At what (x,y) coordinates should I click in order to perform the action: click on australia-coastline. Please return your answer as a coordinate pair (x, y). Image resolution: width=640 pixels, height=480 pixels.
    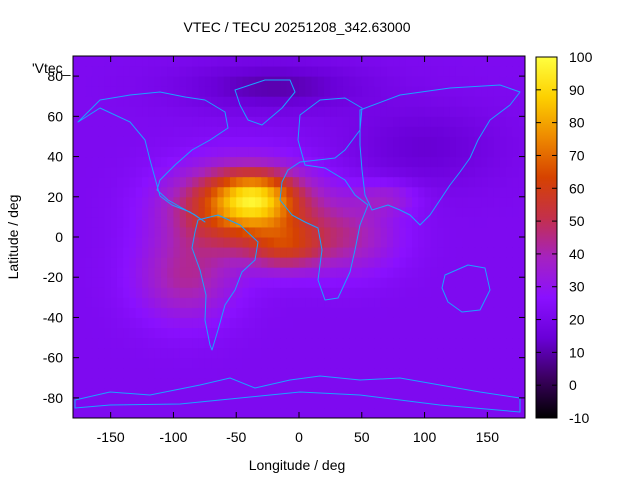
    Looking at the image, I should click on (466, 288).